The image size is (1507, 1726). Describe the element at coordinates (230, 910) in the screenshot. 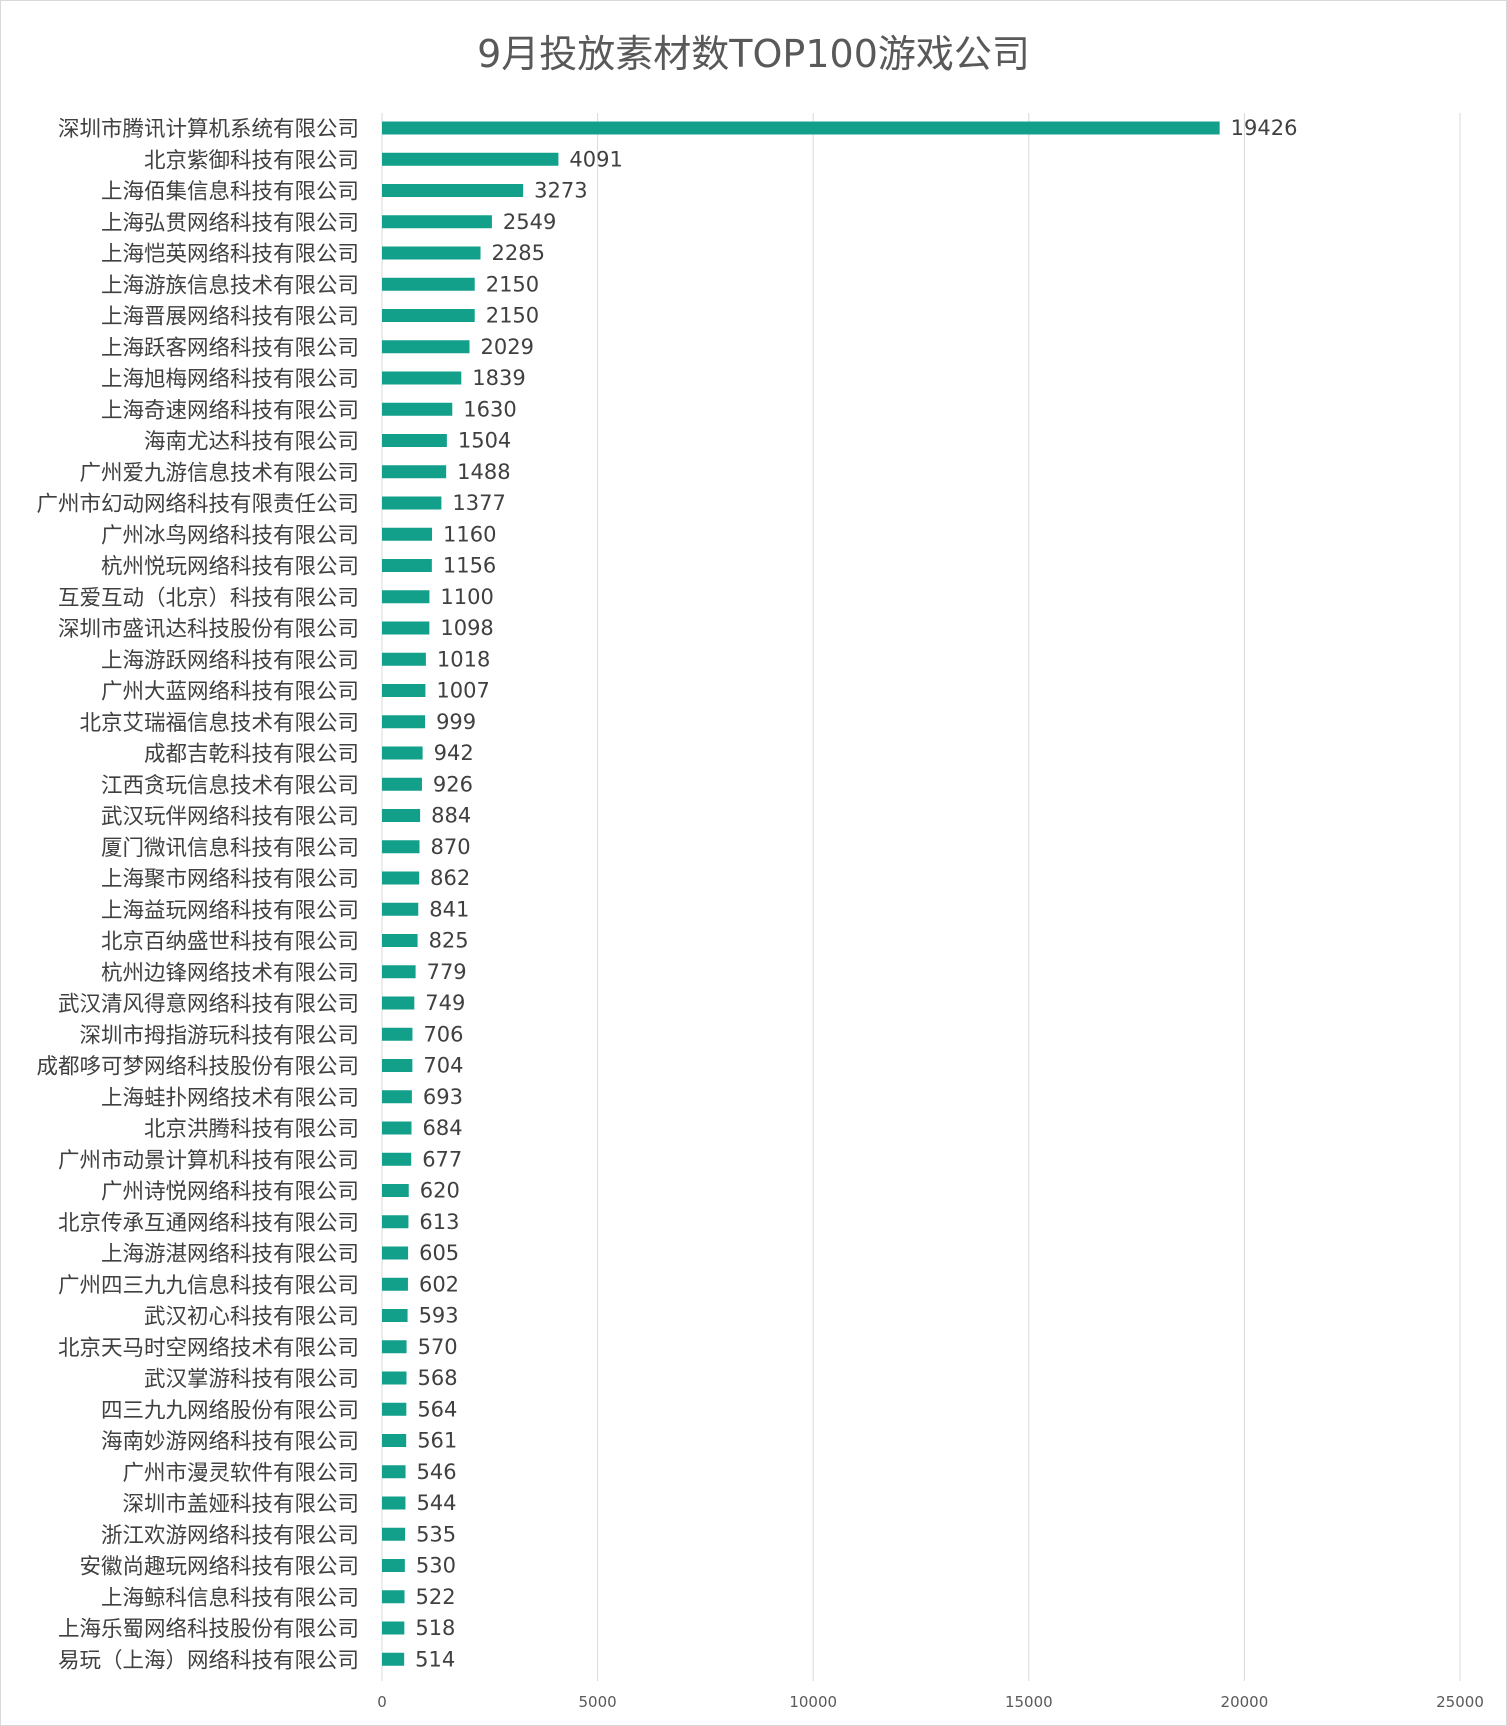

I see `category-label: 上海益玩网络科技有限公司` at that location.